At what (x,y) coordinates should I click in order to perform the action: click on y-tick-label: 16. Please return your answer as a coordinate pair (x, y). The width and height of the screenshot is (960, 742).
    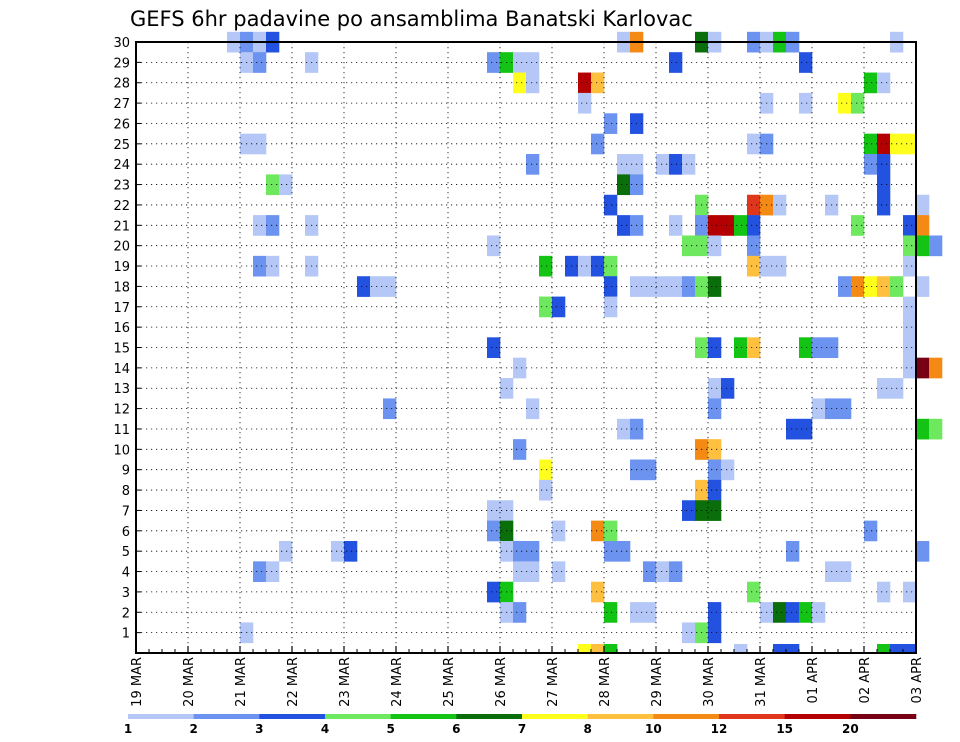
    Looking at the image, I should click on (121, 328).